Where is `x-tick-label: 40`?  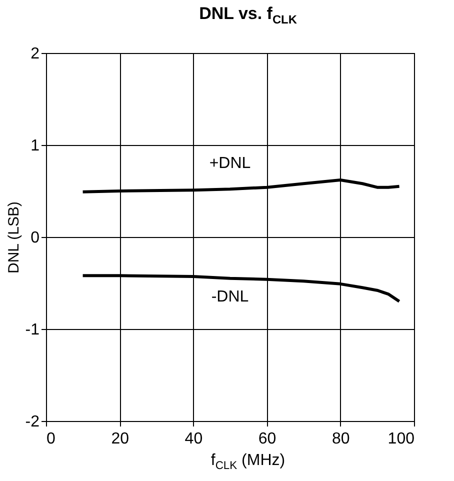 x-tick-label: 40 is located at coordinates (193, 439).